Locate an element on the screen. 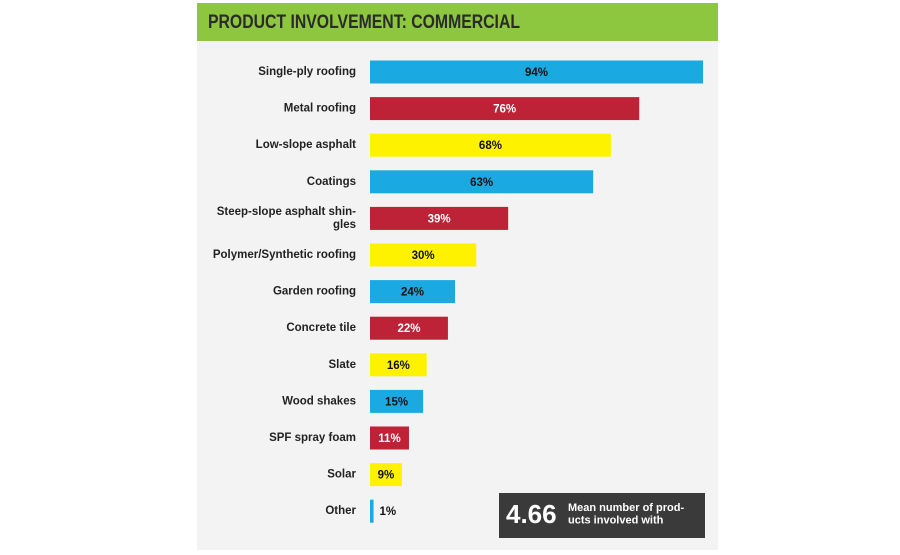 The height and width of the screenshot is (555, 900). value-label: 39% is located at coordinates (439, 219).